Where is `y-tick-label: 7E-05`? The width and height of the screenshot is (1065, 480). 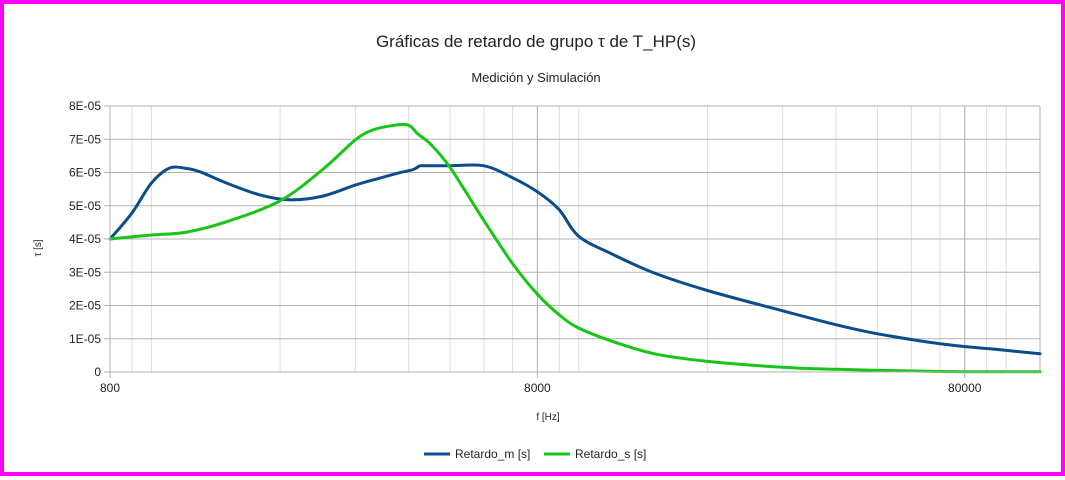
y-tick-label: 7E-05 is located at coordinates (85, 139).